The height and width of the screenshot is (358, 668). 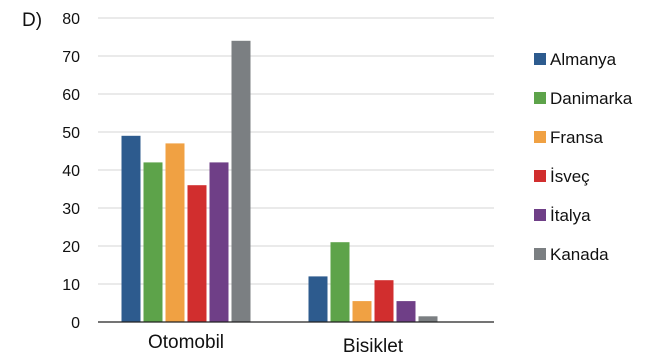 I want to click on legend-label-0: Almanya, so click(x=583, y=59).